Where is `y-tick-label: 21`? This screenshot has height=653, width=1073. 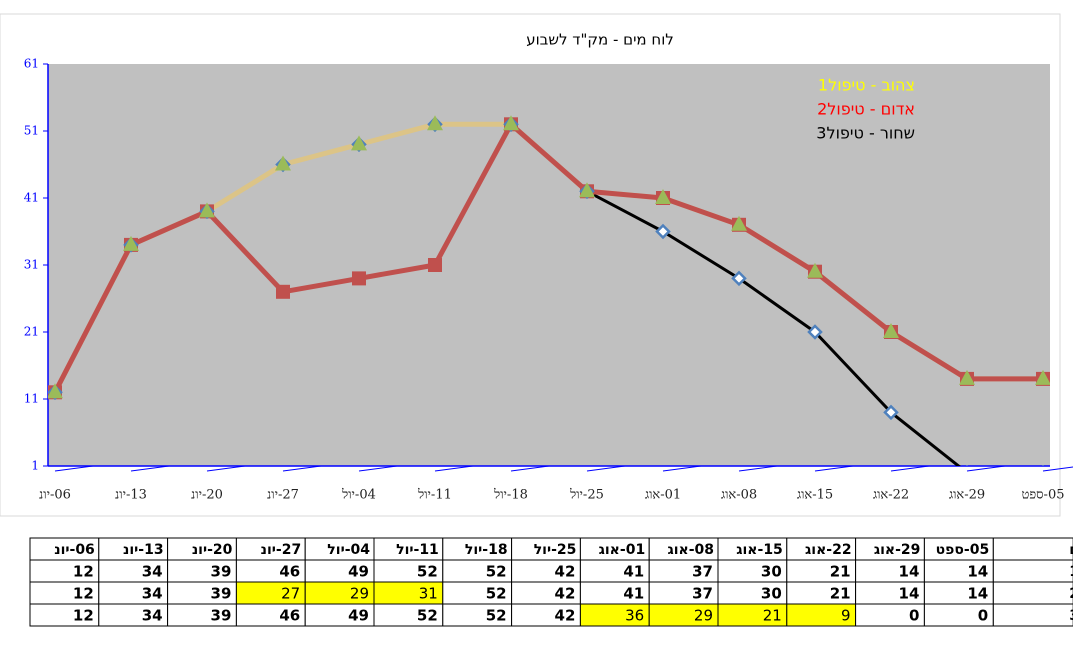
y-tick-label: 21 is located at coordinates (31, 332).